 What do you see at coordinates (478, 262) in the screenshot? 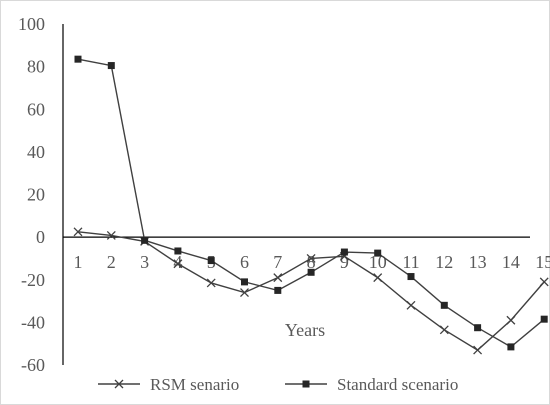
I see `x-tick-label: 13` at bounding box center [478, 262].